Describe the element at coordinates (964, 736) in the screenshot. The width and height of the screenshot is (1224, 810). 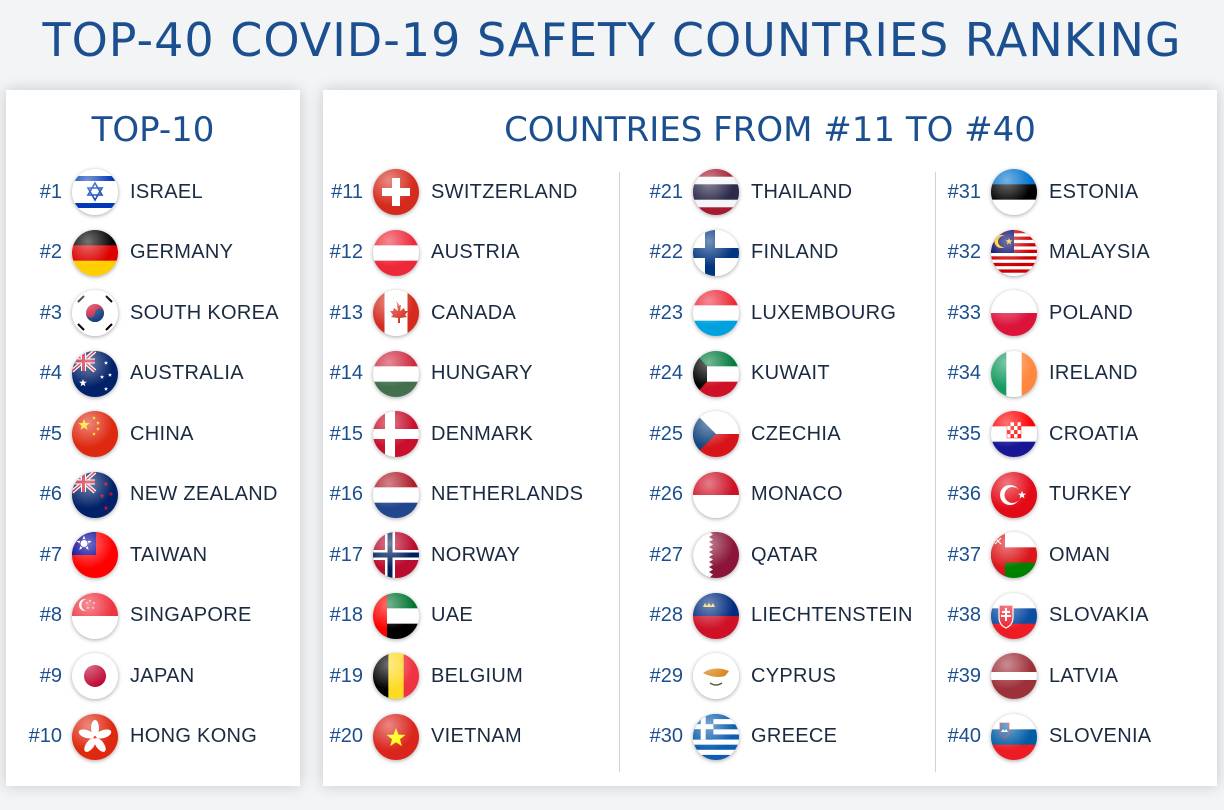
I see `rank-label: #40` at that location.